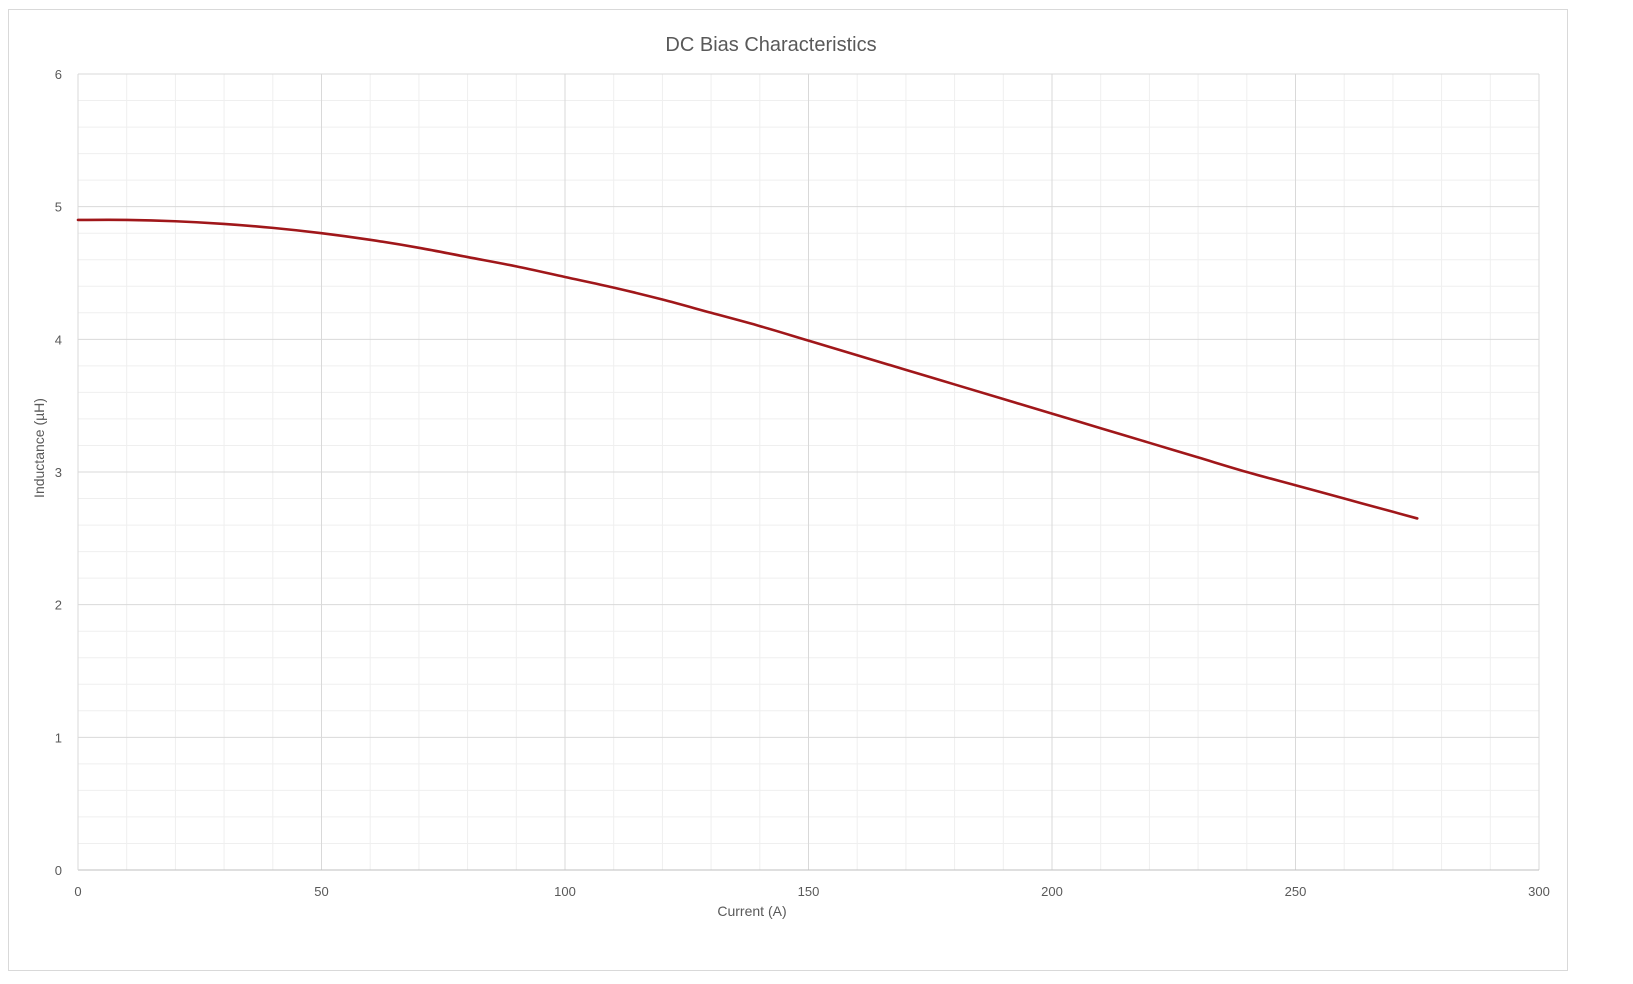 This screenshot has width=1633, height=984. What do you see at coordinates (77, 891) in the screenshot?
I see `x-tick-label: 0` at bounding box center [77, 891].